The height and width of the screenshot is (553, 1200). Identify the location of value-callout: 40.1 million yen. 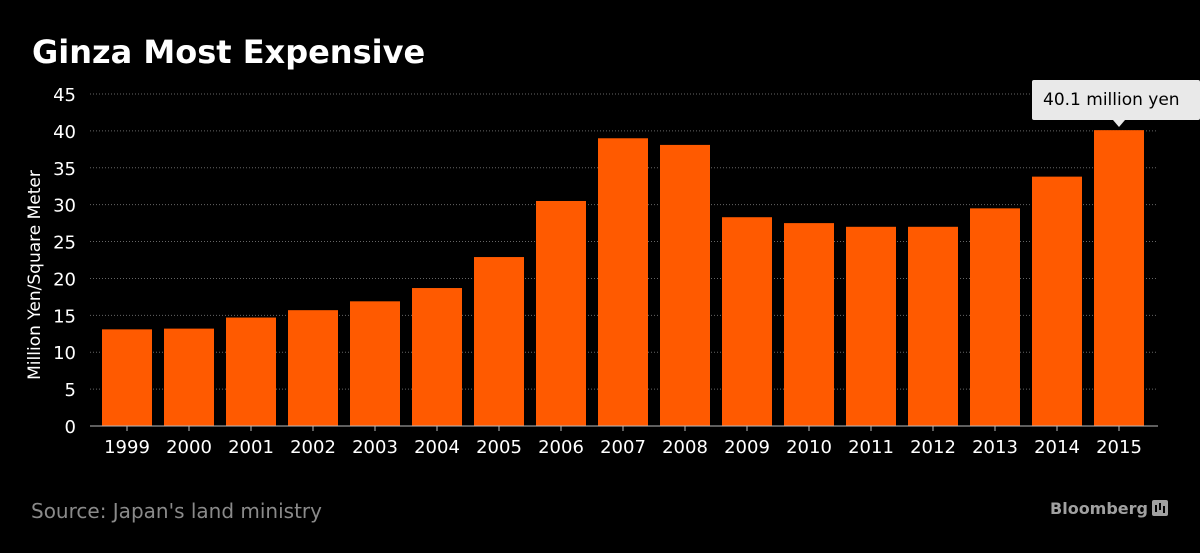
(1116, 100).